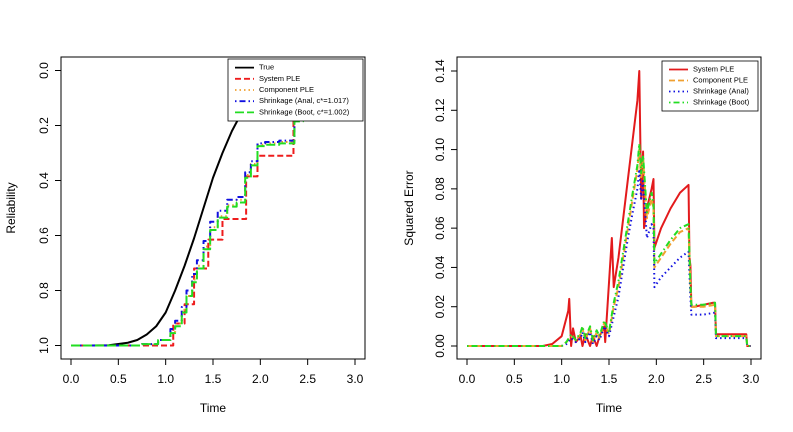 Image resolution: width=793 pixels, height=432 pixels. What do you see at coordinates (304, 100) in the screenshot?
I see `legend-label: Shrinkage (Anal, c*=1.017)` at bounding box center [304, 100].